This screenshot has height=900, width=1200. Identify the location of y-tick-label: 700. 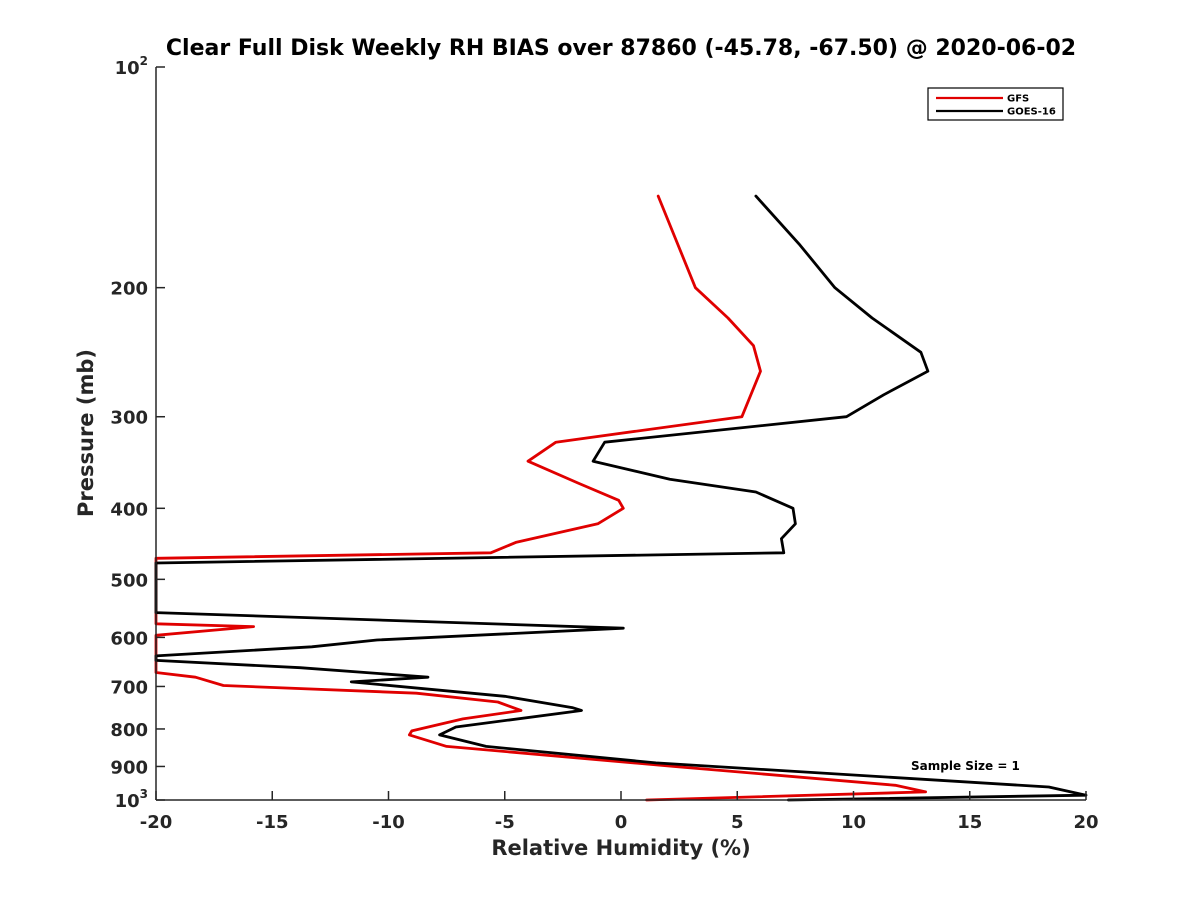
(129, 687).